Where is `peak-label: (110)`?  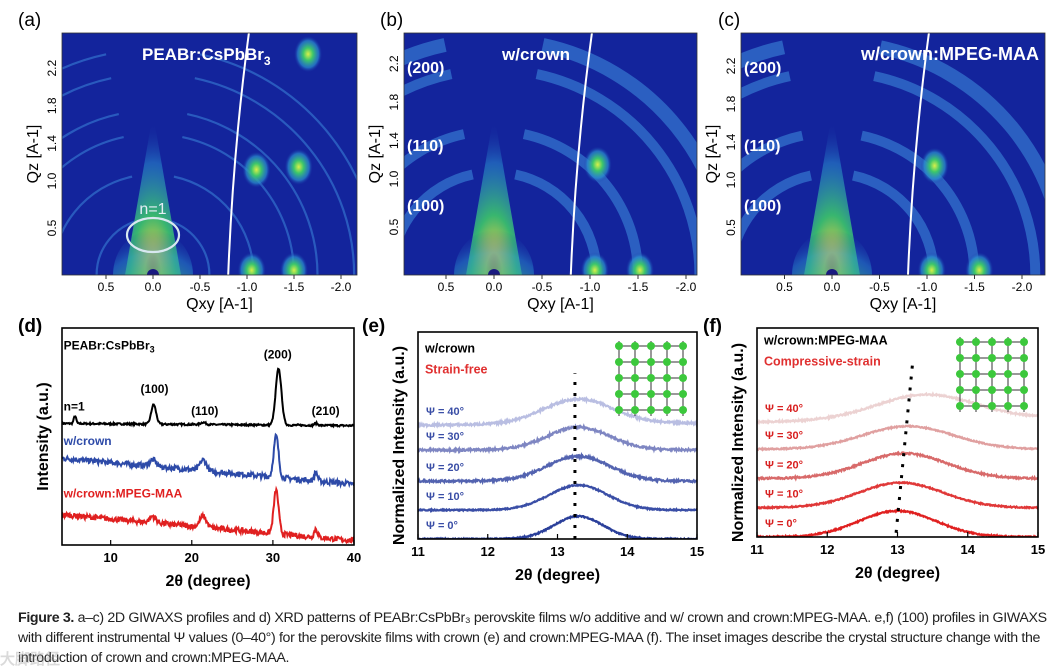
peak-label: (110) is located at coordinates (425, 146).